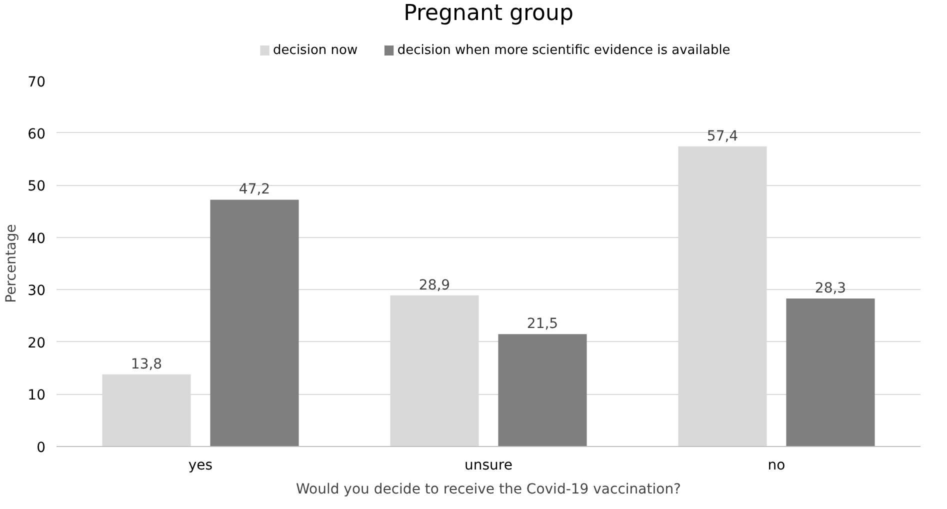  I want to click on chart-title: Pregnant group, so click(489, 13).